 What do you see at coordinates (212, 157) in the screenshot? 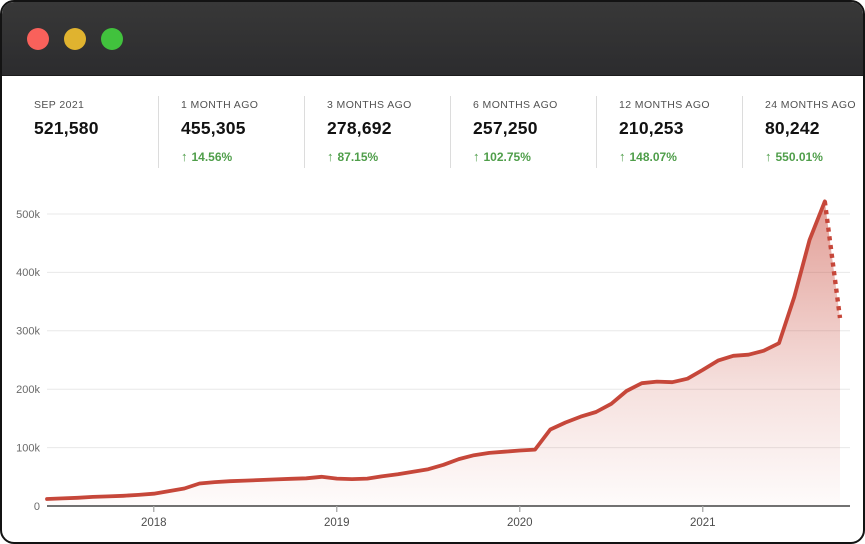
I see `stat-change-value: 14.56%` at bounding box center [212, 157].